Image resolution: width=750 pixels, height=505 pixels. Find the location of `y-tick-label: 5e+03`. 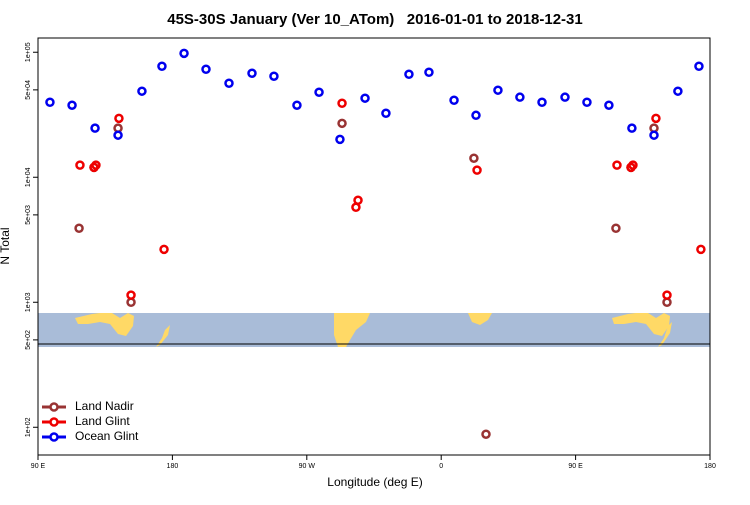

y-tick-label: 5e+03 is located at coordinates (28, 215).